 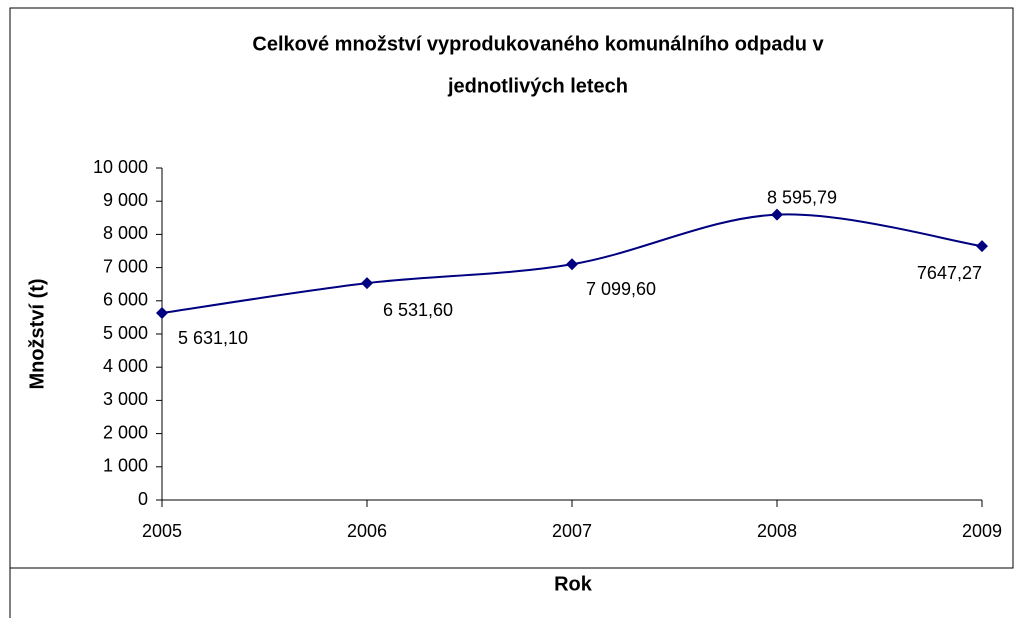 I want to click on y-tick-label: 4 000, so click(x=125, y=366).